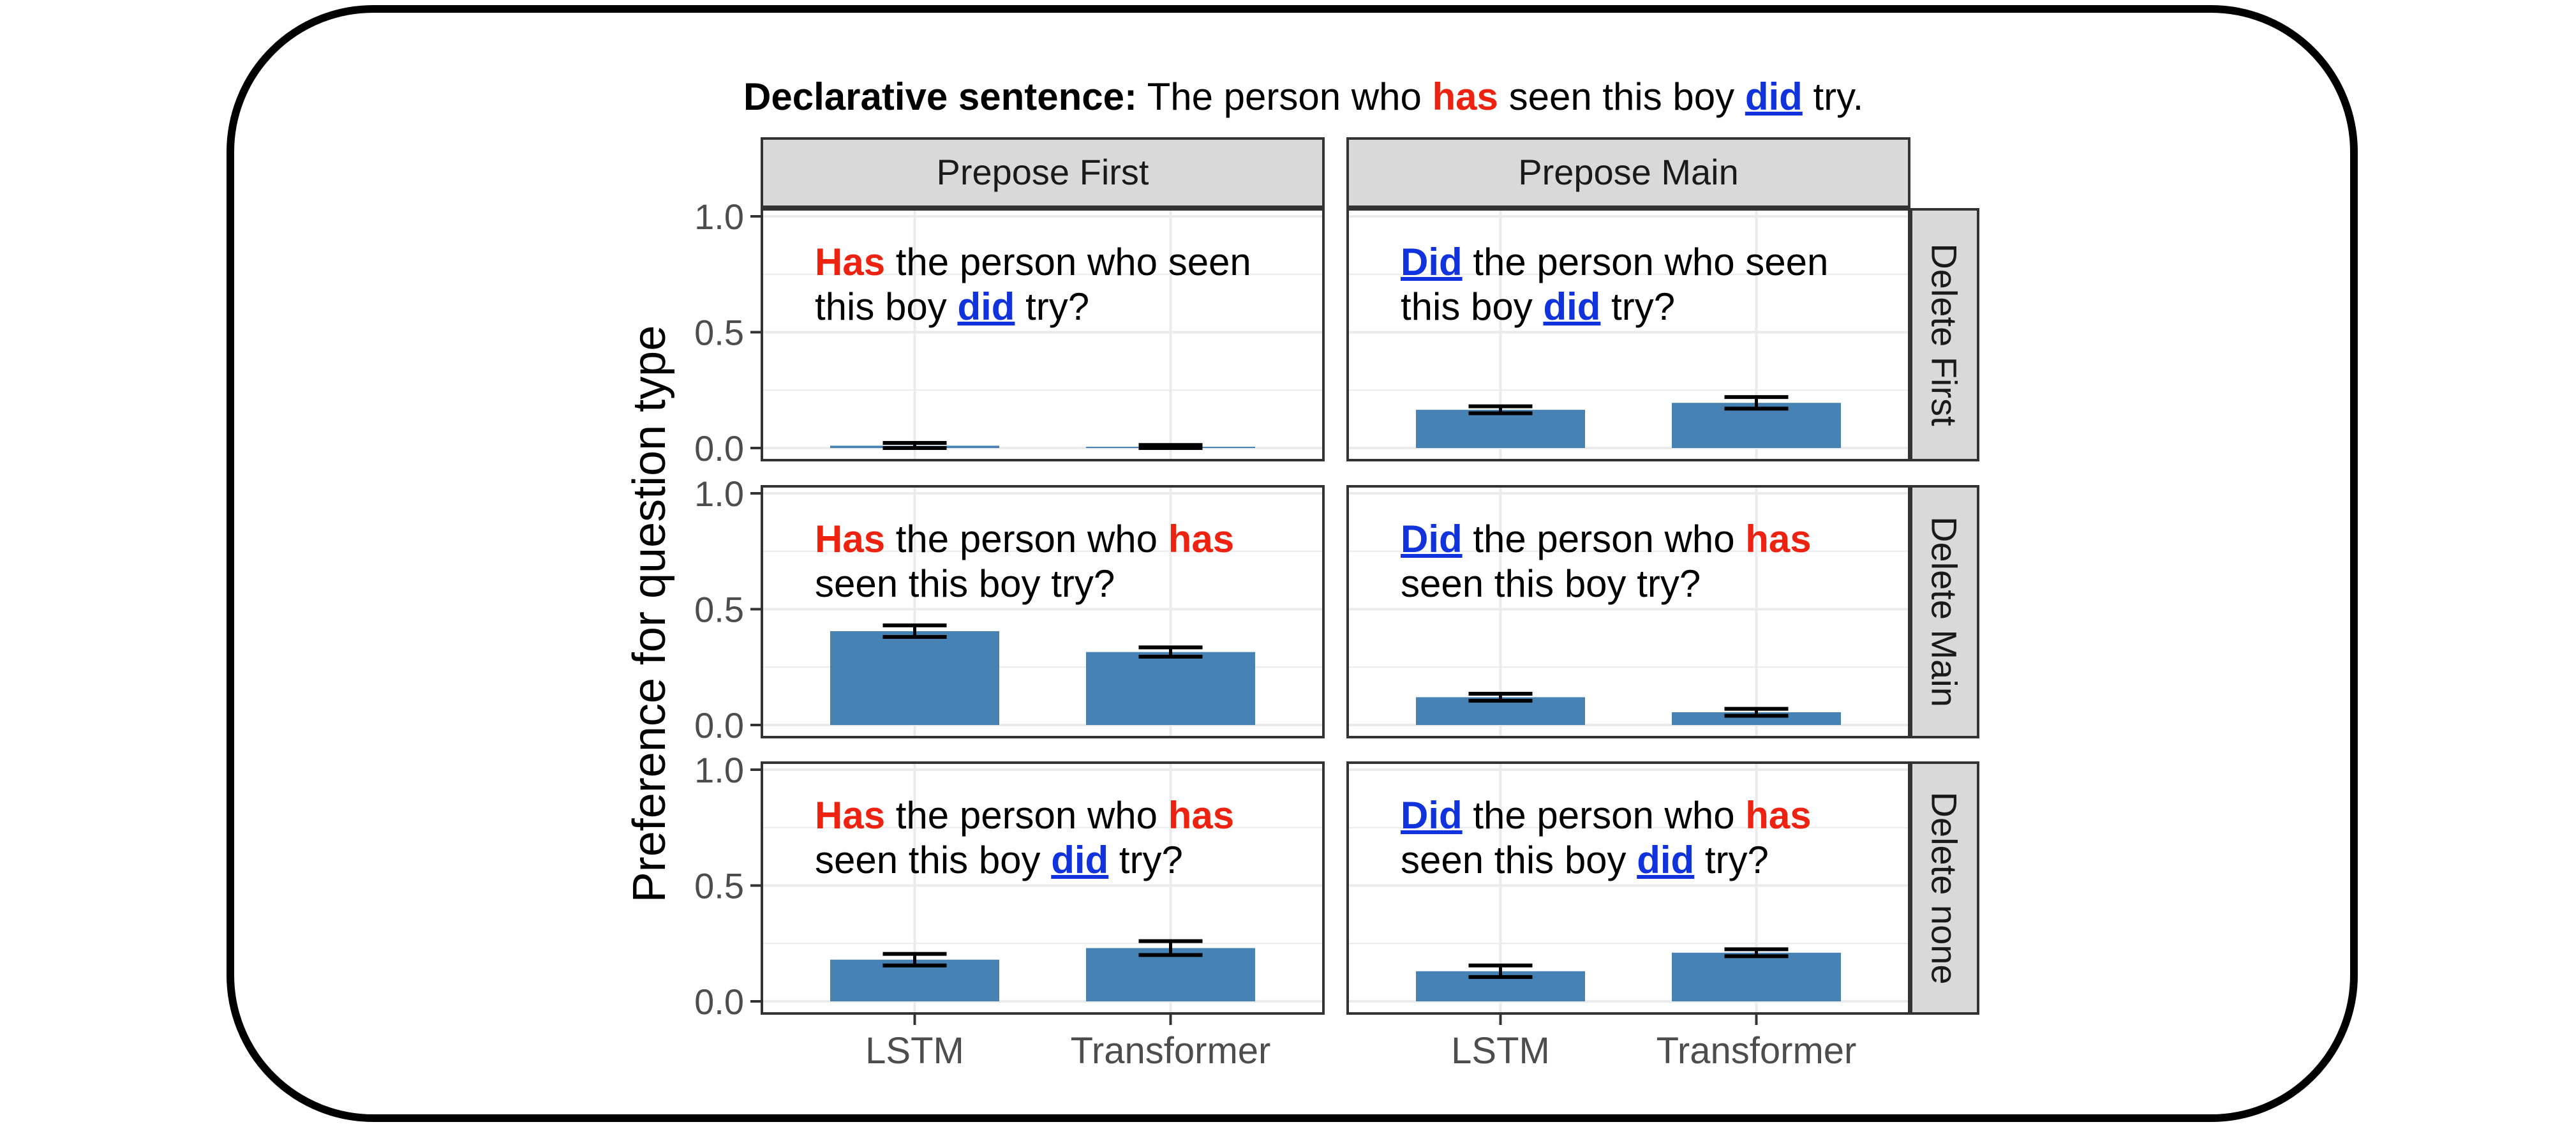  What do you see at coordinates (1621, 96) in the screenshot?
I see `title-segment: seen this boy` at bounding box center [1621, 96].